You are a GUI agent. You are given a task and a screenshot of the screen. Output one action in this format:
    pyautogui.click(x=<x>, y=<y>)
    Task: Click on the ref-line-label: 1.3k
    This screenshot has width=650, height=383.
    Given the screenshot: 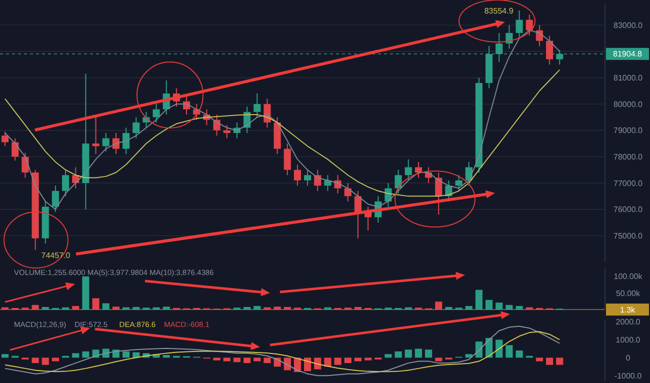 What is the action you would take?
    pyautogui.click(x=628, y=309)
    